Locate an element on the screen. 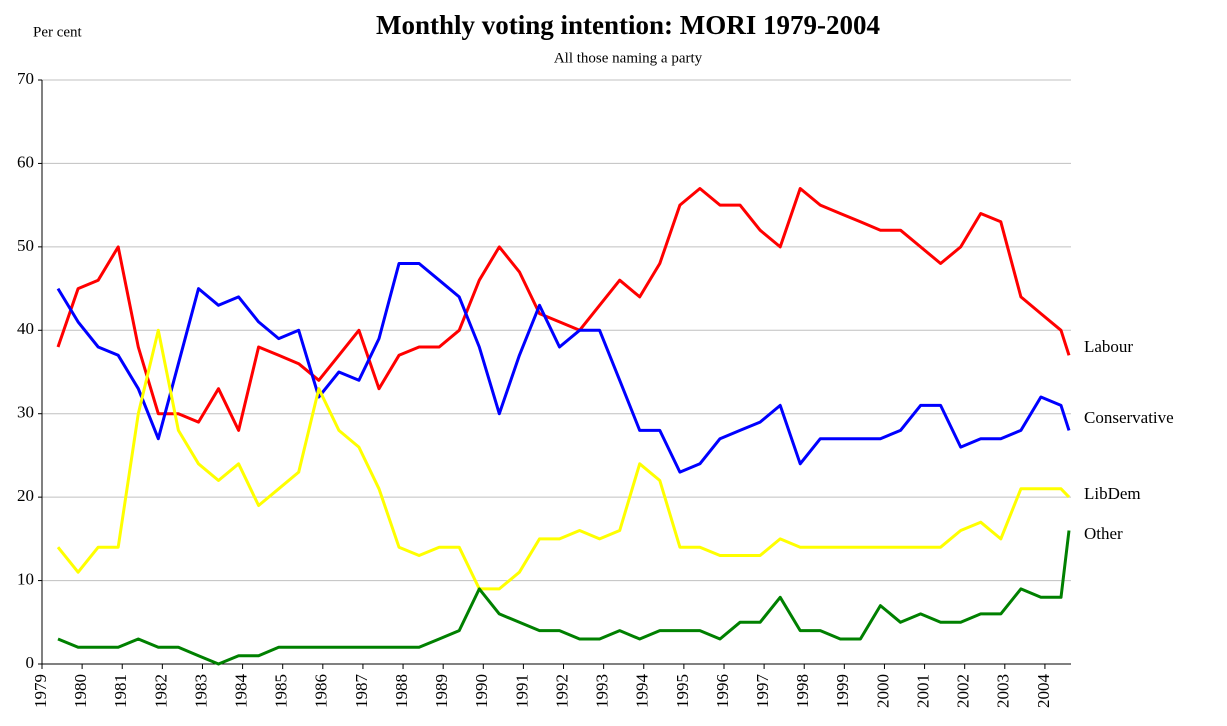 This screenshot has height=726, width=1227. legend-label: Conservative is located at coordinates (1129, 417).